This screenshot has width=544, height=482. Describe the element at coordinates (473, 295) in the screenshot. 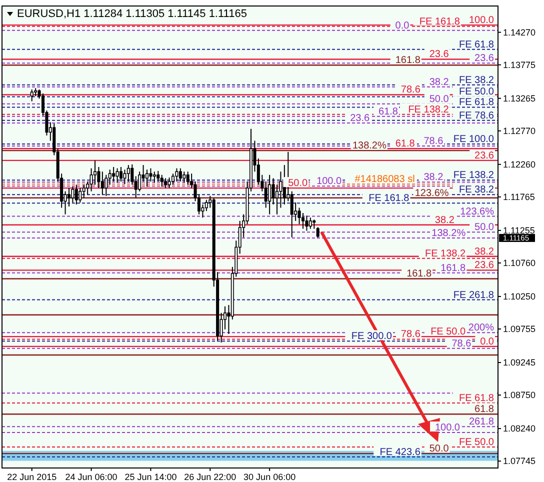

I see `annotation: FE 261.8` at that location.